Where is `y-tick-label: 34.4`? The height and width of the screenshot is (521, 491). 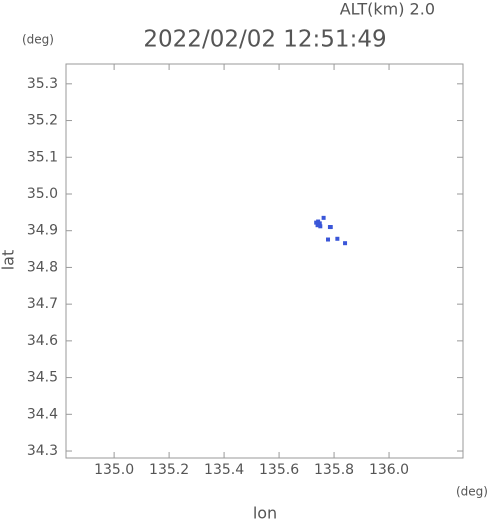
y-tick-label: 34.4 is located at coordinates (42, 414).